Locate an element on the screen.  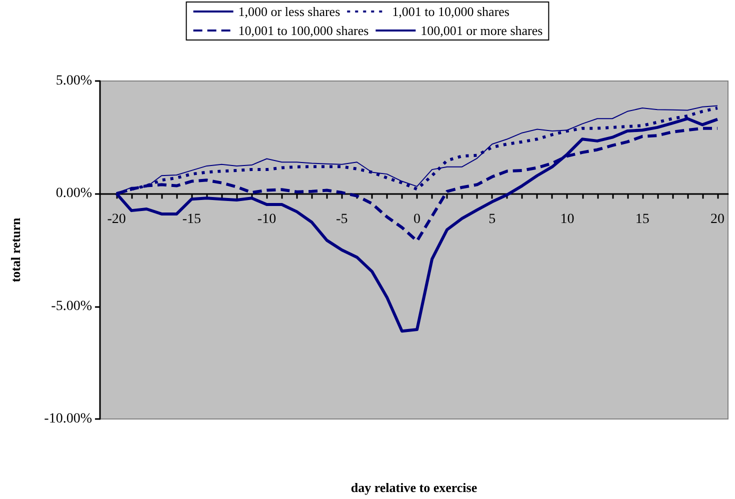
x-tick-label: 20 is located at coordinates (717, 220).